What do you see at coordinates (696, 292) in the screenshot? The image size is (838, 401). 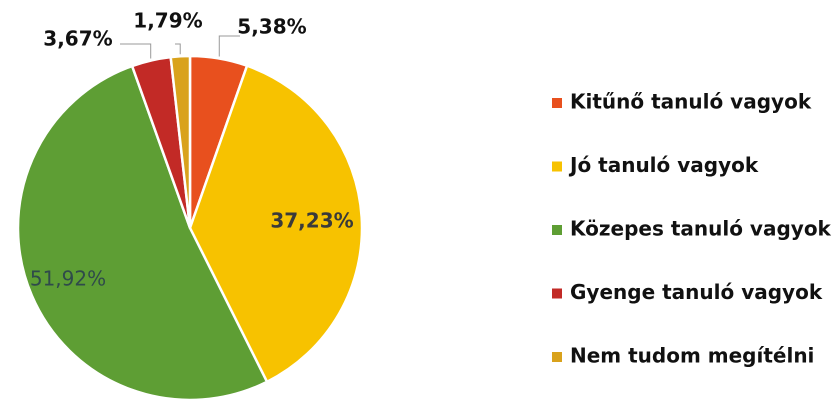 I see `legend-label: Gyenge tanuló vagyok` at bounding box center [696, 292].